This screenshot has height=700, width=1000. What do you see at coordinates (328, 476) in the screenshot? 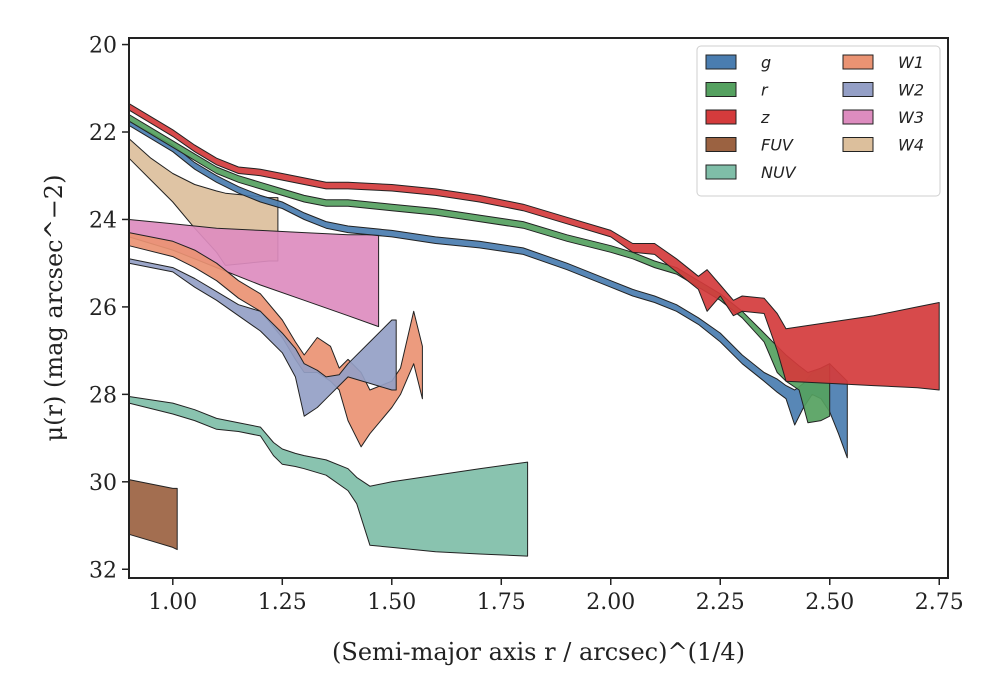
I see `band-nuv` at bounding box center [328, 476].